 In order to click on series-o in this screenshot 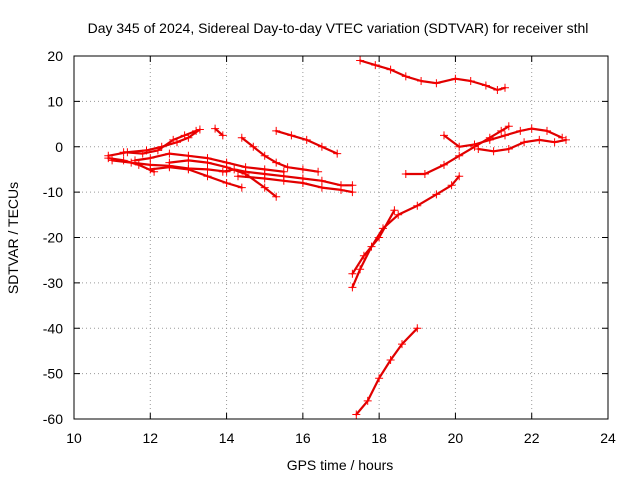, I will do `click(503, 137)`.